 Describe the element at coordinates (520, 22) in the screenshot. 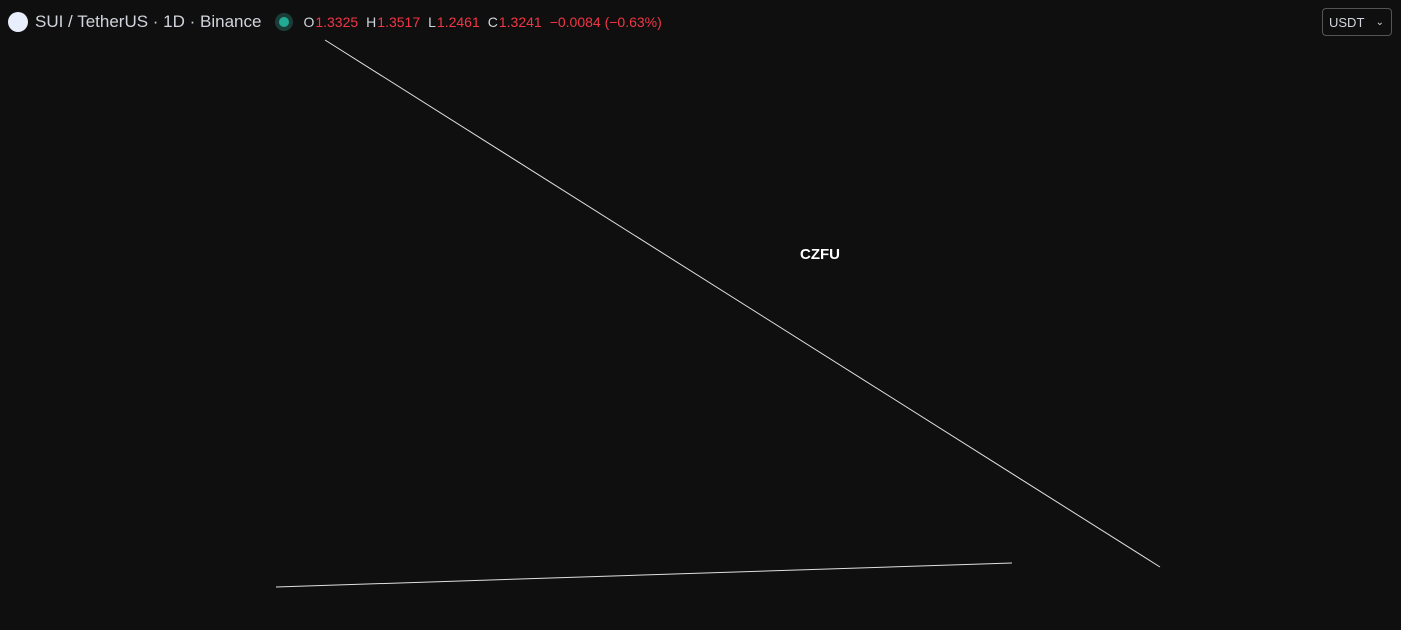

I see `ohlc-value: 1.3241` at that location.